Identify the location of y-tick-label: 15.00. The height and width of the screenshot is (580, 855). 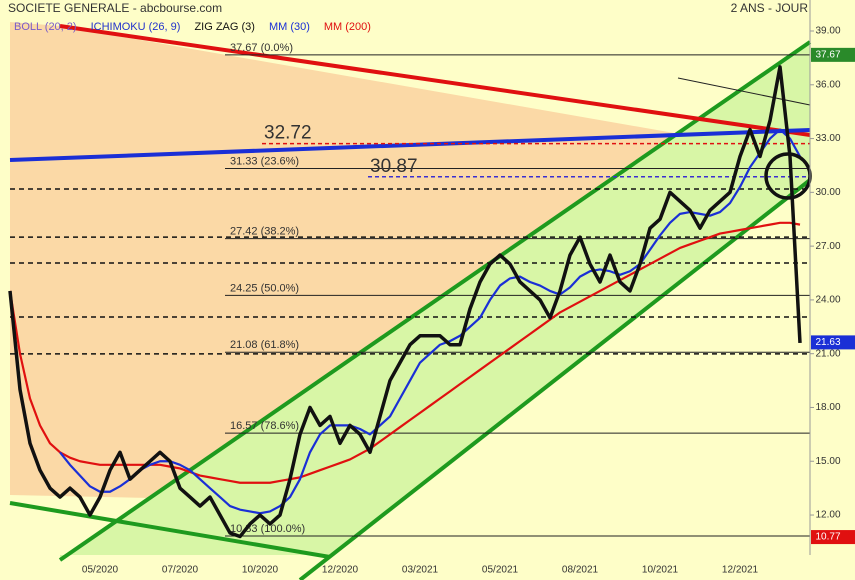
(827, 461).